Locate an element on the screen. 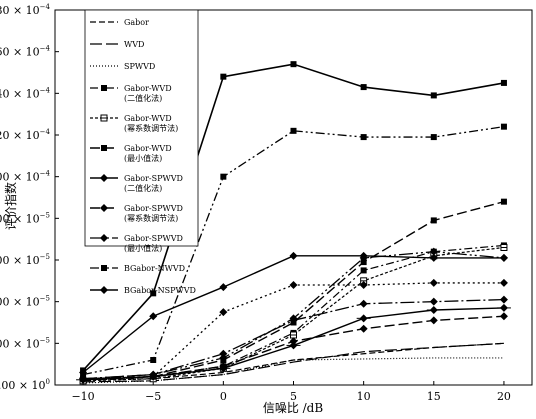 This screenshot has height=419, width=536. x-axis-label: 信噪比 /dB is located at coordinates (293, 408).